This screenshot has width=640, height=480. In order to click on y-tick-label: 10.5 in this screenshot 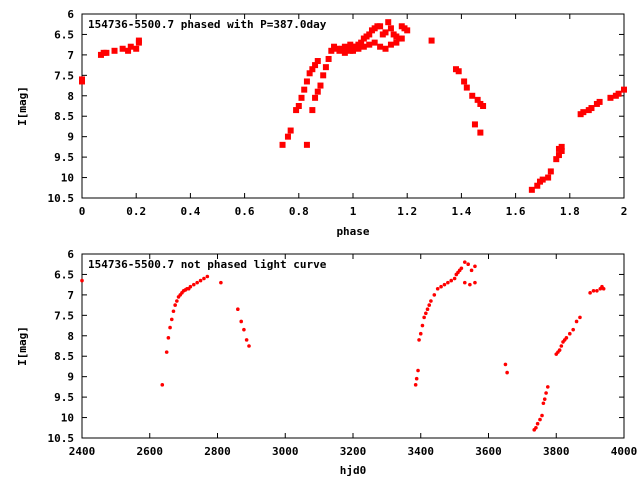, I will do `click(61, 198)`.